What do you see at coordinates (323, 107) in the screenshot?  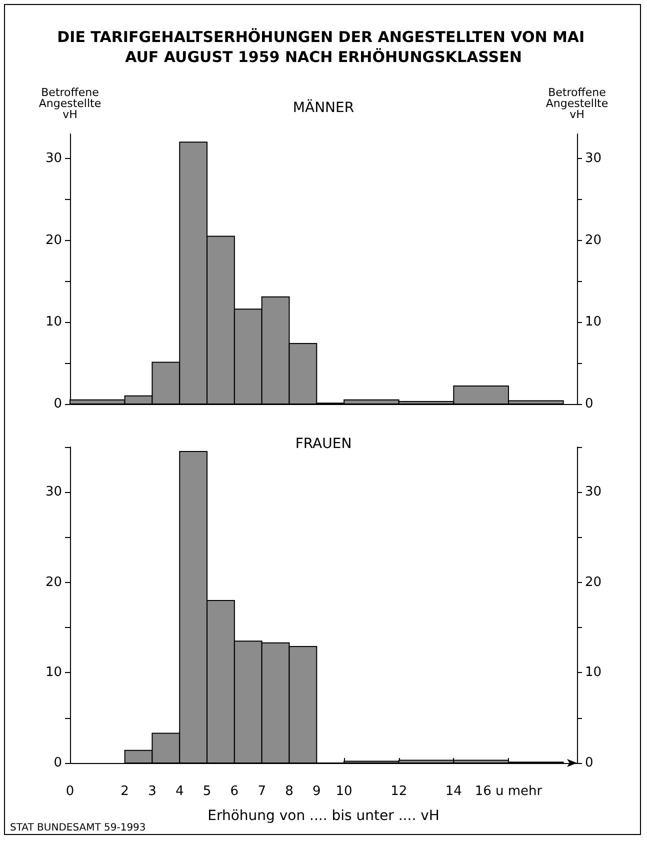 I see `chart-subtitle: MÄNNER` at bounding box center [323, 107].